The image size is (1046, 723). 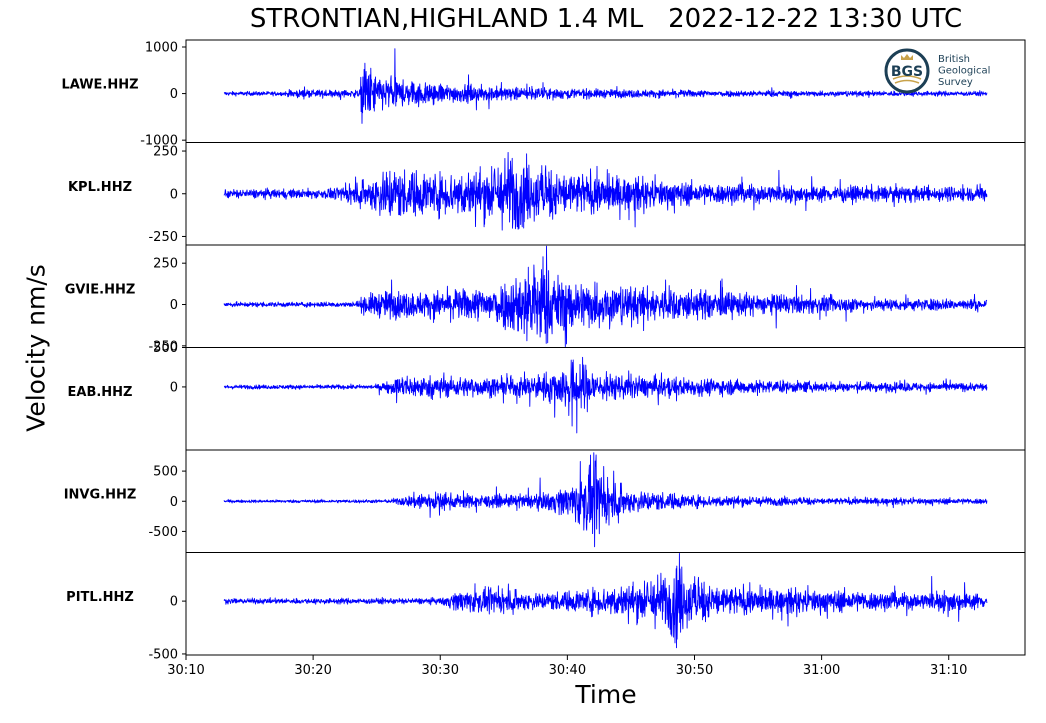 I want to click on x-axis-label: Time, so click(x=606, y=694).